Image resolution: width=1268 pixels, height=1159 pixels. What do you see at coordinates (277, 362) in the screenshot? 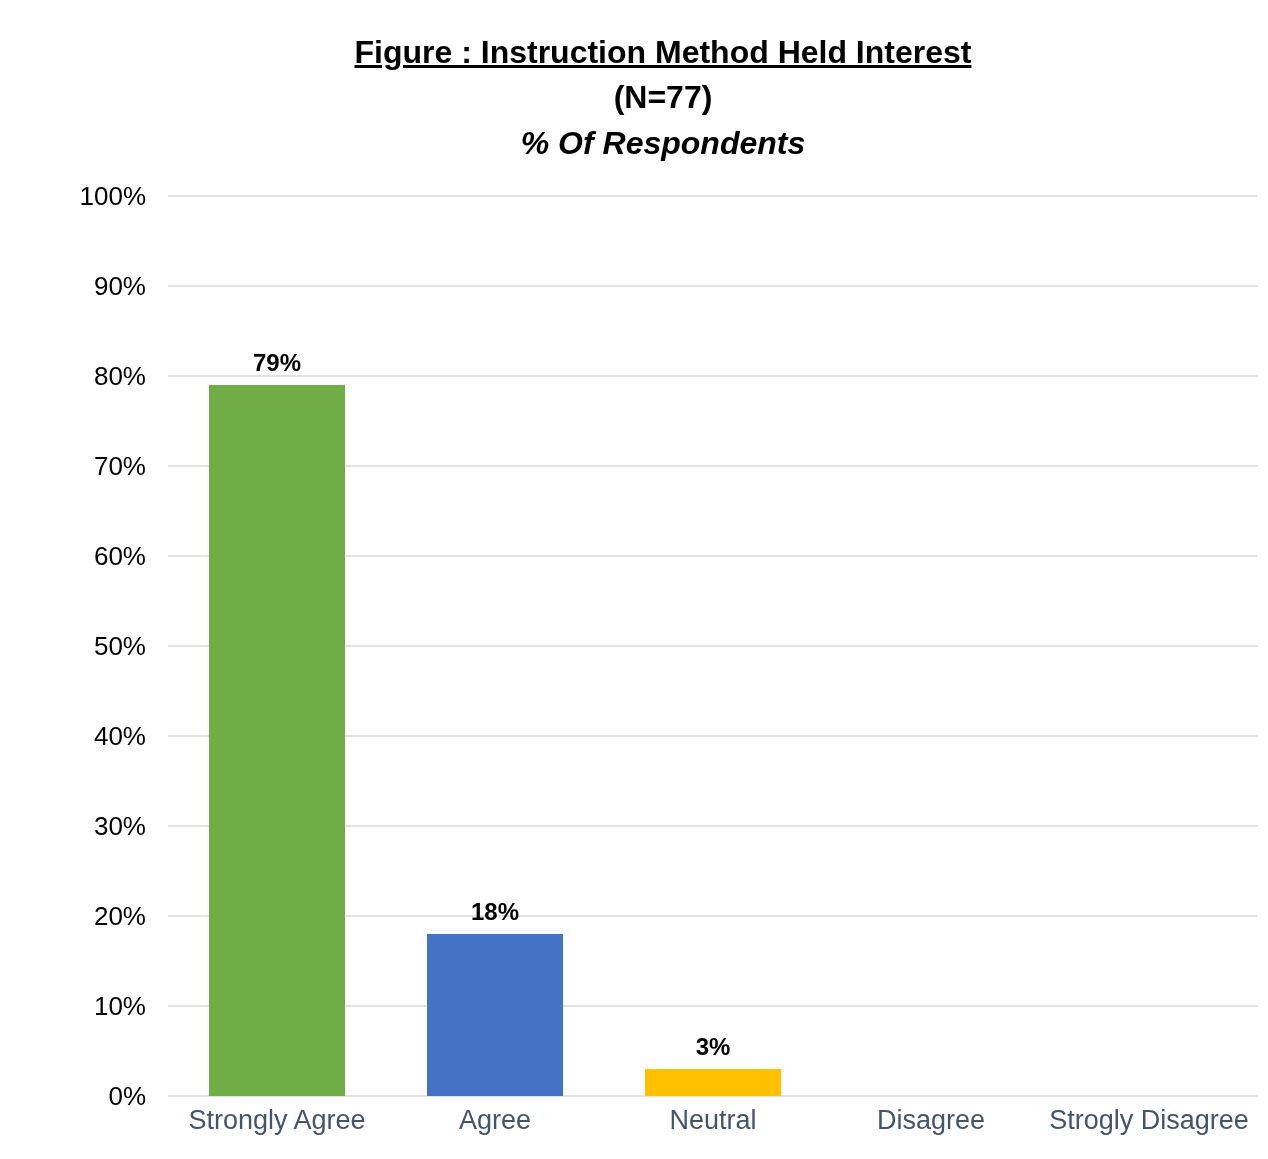
I see `data-label: 79%` at bounding box center [277, 362].